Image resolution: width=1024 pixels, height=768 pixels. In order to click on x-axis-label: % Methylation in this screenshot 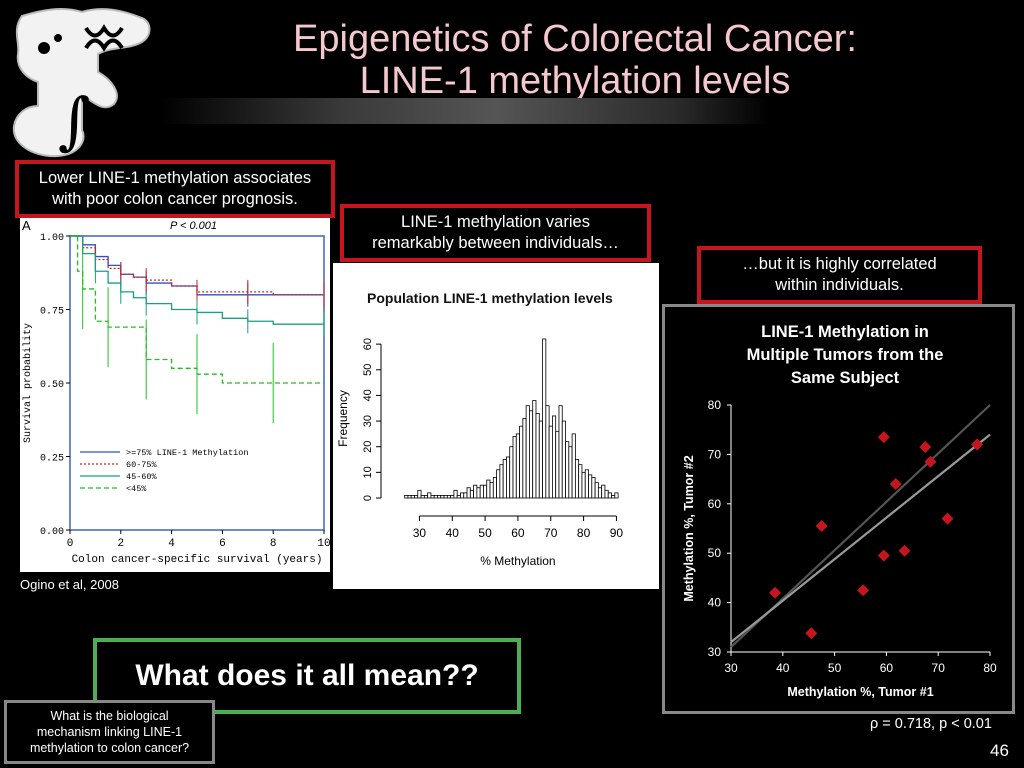, I will do `click(517, 561)`.